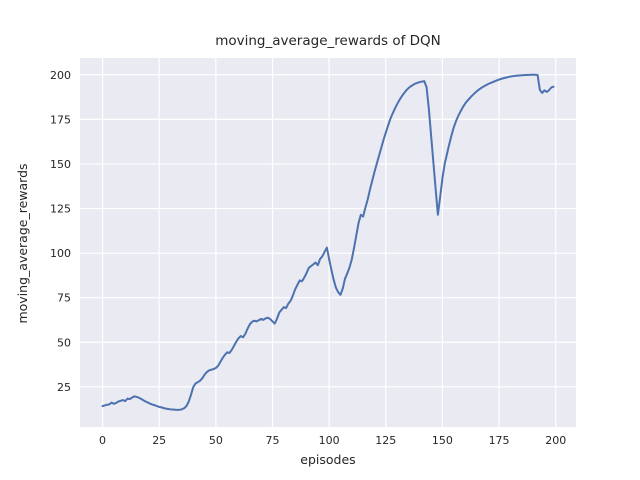 This screenshot has width=640, height=480. Describe the element at coordinates (60, 253) in the screenshot. I see `y-tick-label: 100` at that location.